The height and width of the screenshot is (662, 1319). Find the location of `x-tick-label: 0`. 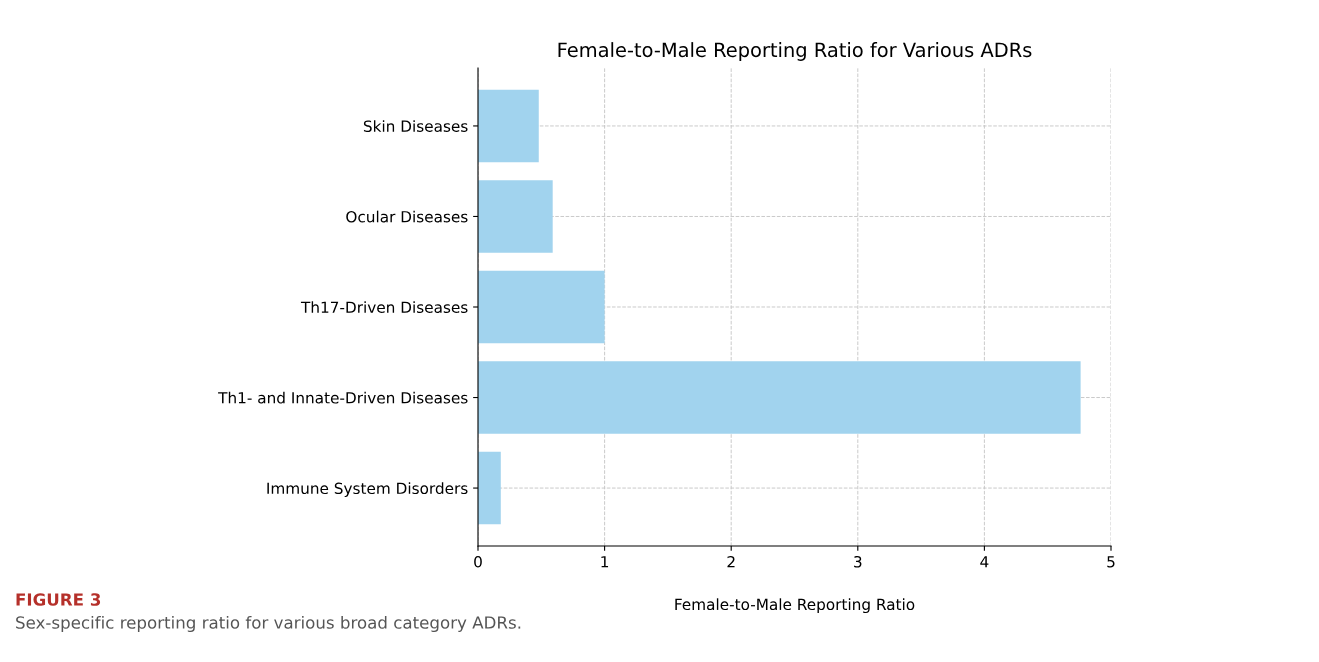

x-tick-label: 0 is located at coordinates (478, 561).